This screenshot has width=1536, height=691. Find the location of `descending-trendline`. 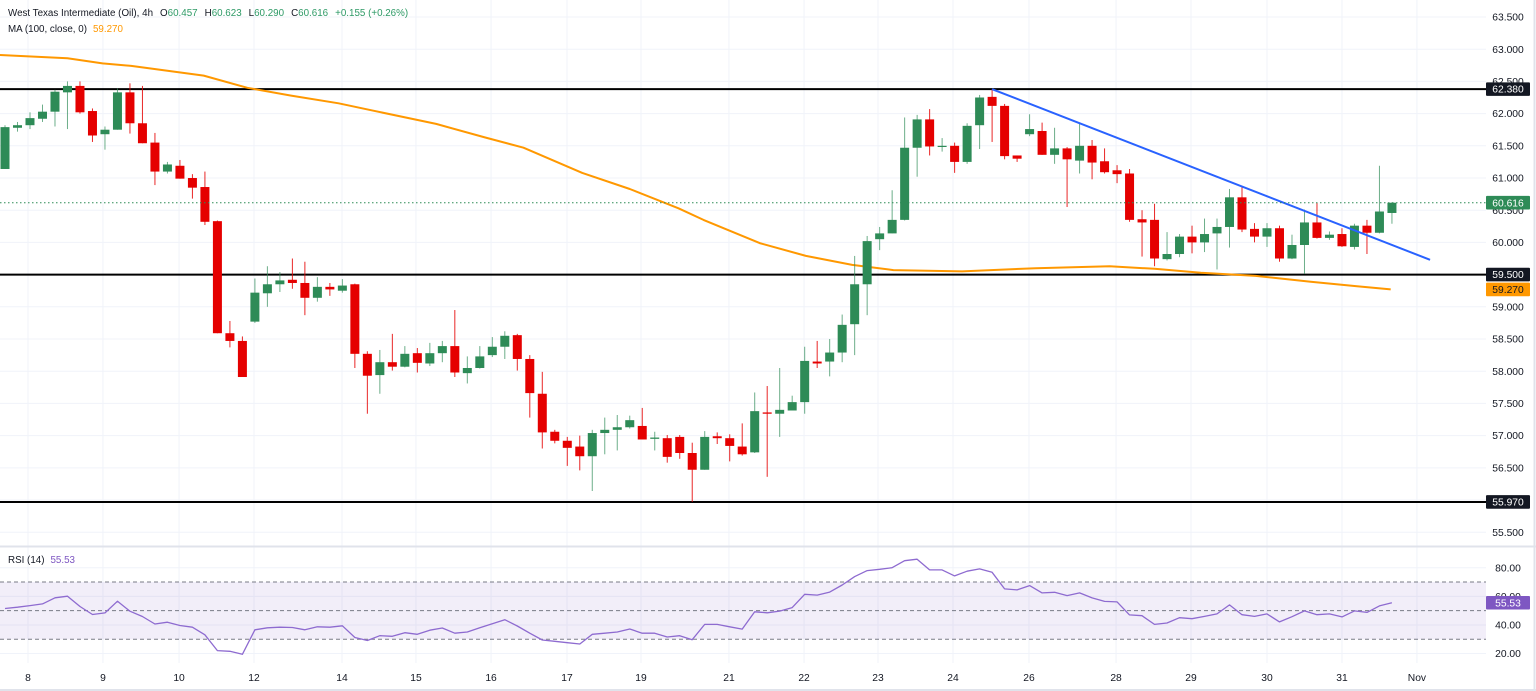

descending-trendline is located at coordinates (1211, 174).